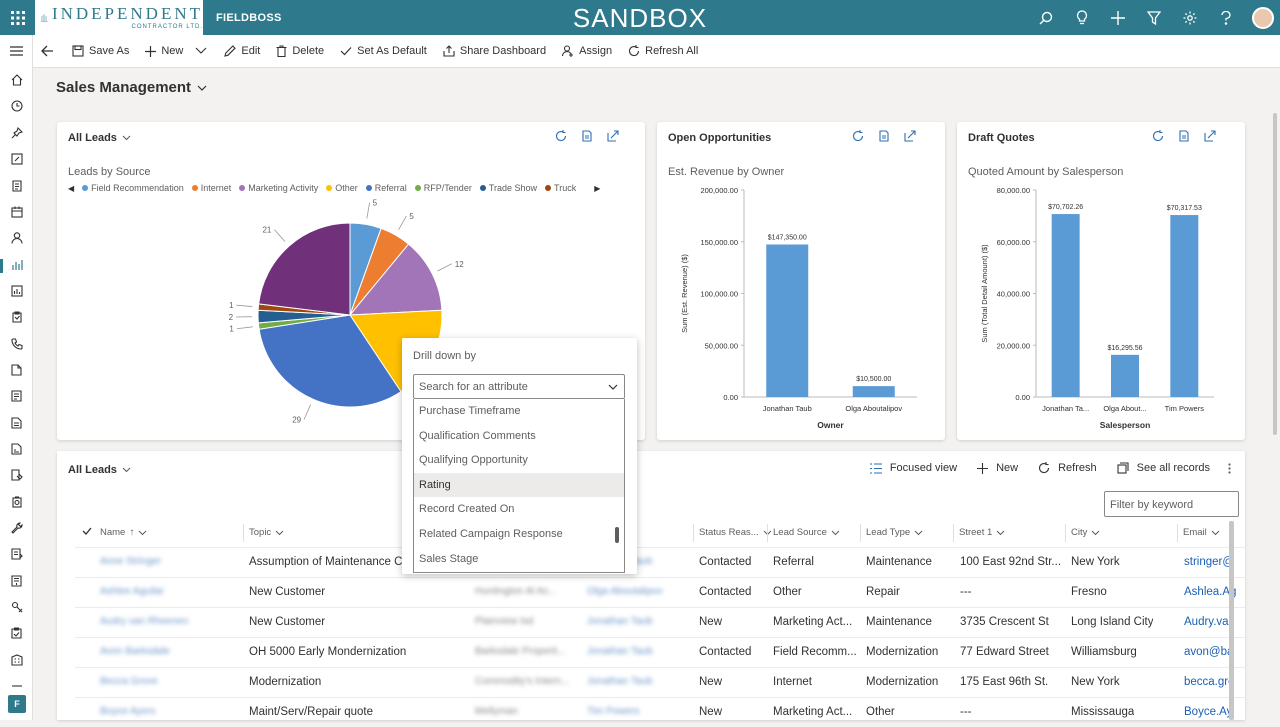 The width and height of the screenshot is (1280, 727). Describe the element at coordinates (16, 80) in the screenshot. I see `nav-home` at that location.